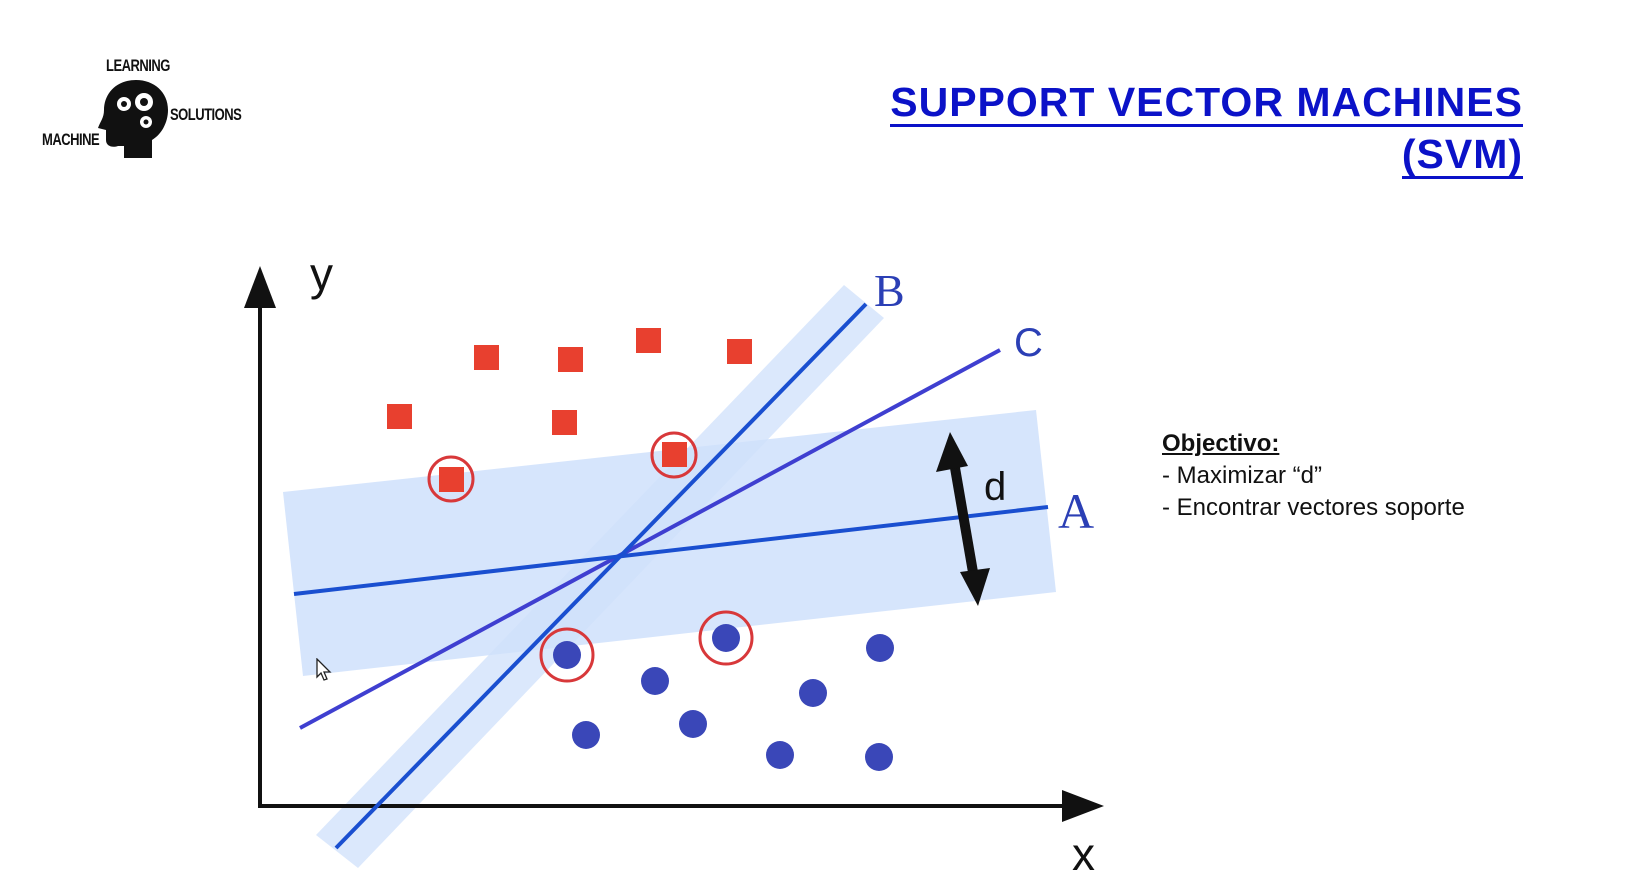  What do you see at coordinates (1083, 806) in the screenshot?
I see `x-axis-arrowhead` at bounding box center [1083, 806].